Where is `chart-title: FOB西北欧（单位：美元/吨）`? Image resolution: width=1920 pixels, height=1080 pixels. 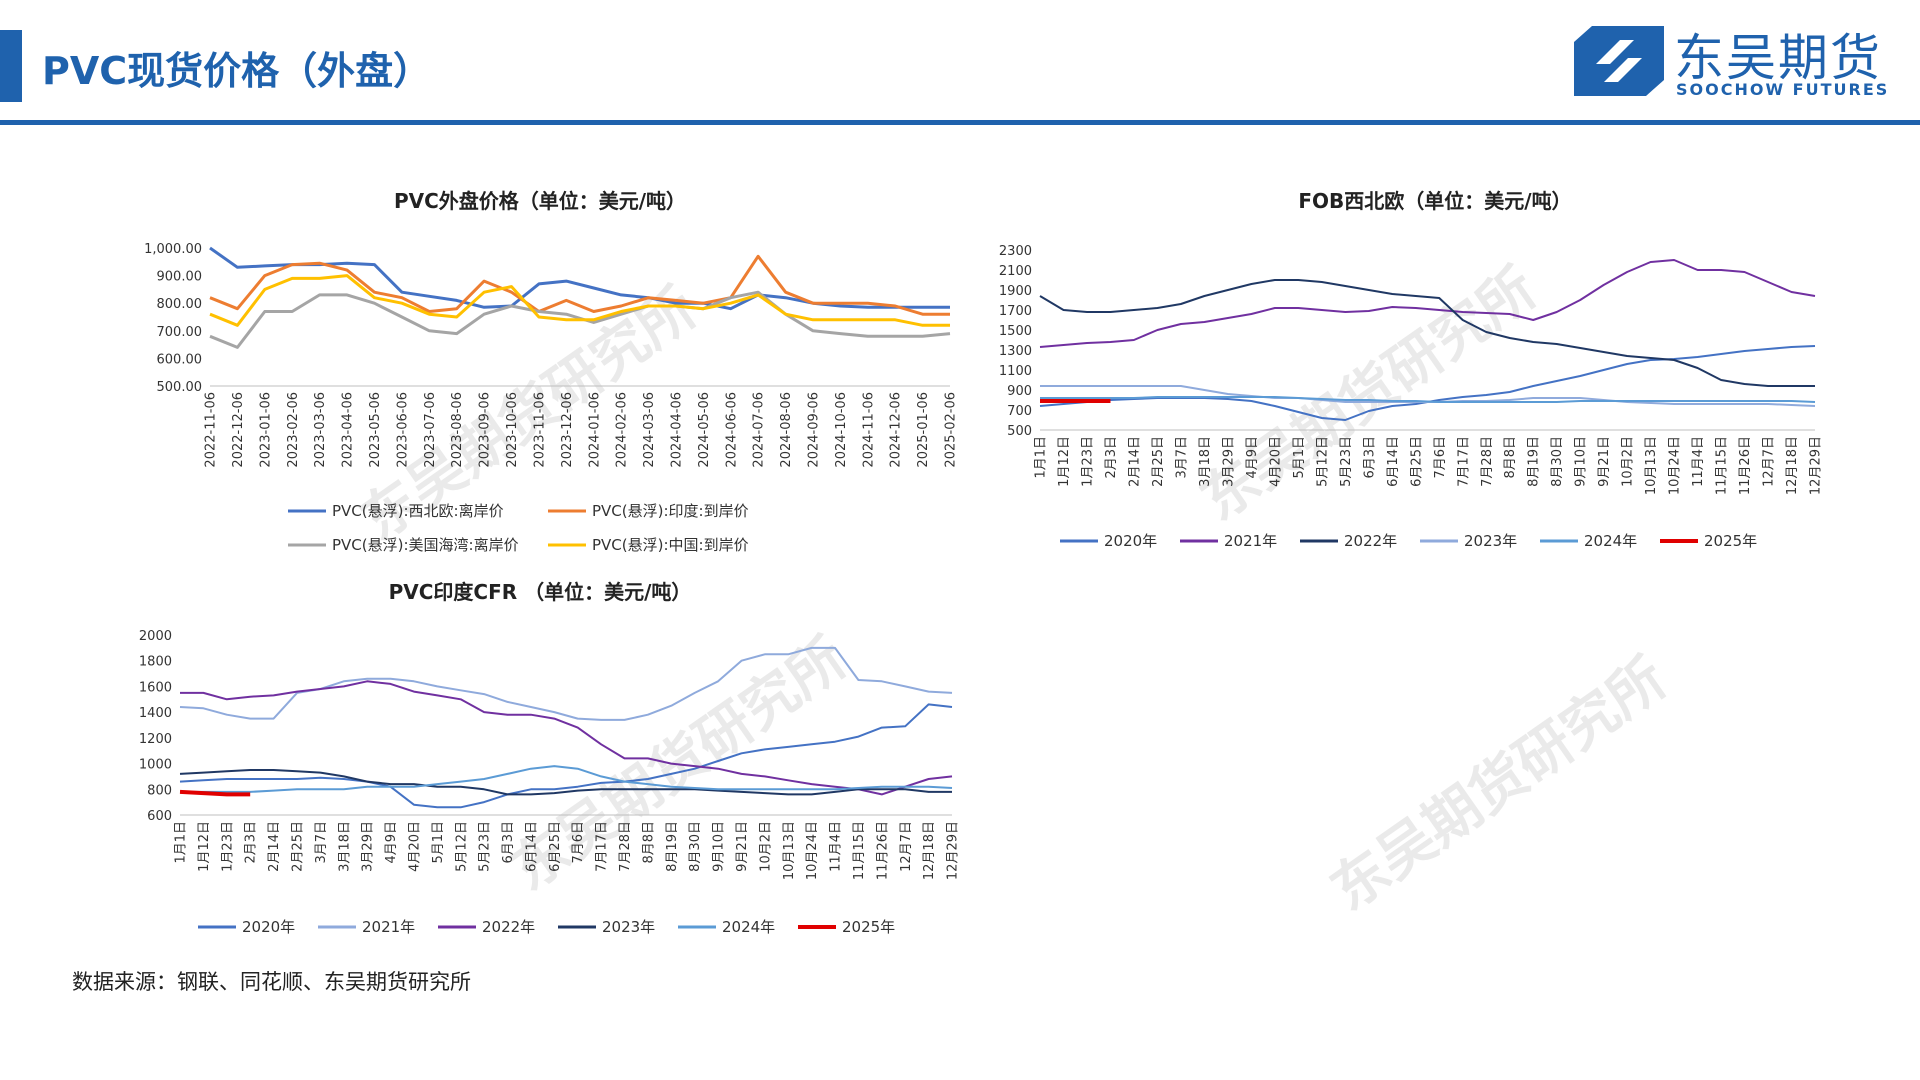 chart-title: FOB西北欧（单位：美元/吨） is located at coordinates (1435, 201).